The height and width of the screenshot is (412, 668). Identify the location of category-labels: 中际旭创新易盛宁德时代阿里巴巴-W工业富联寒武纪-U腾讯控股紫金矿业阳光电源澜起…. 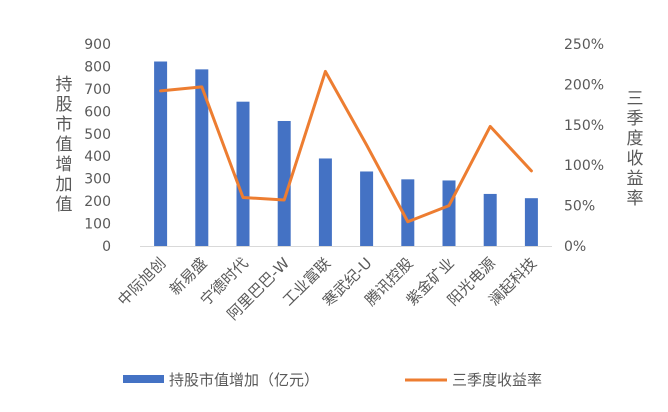
(327, 289).